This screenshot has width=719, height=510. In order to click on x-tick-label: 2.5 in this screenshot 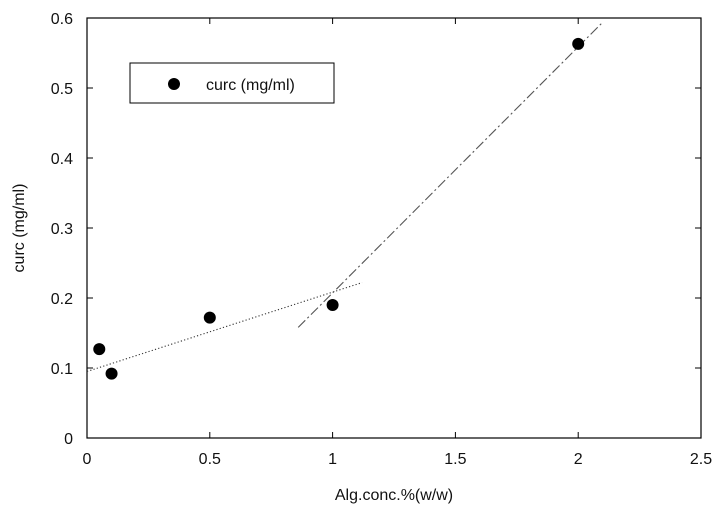, I will do `click(701, 459)`.